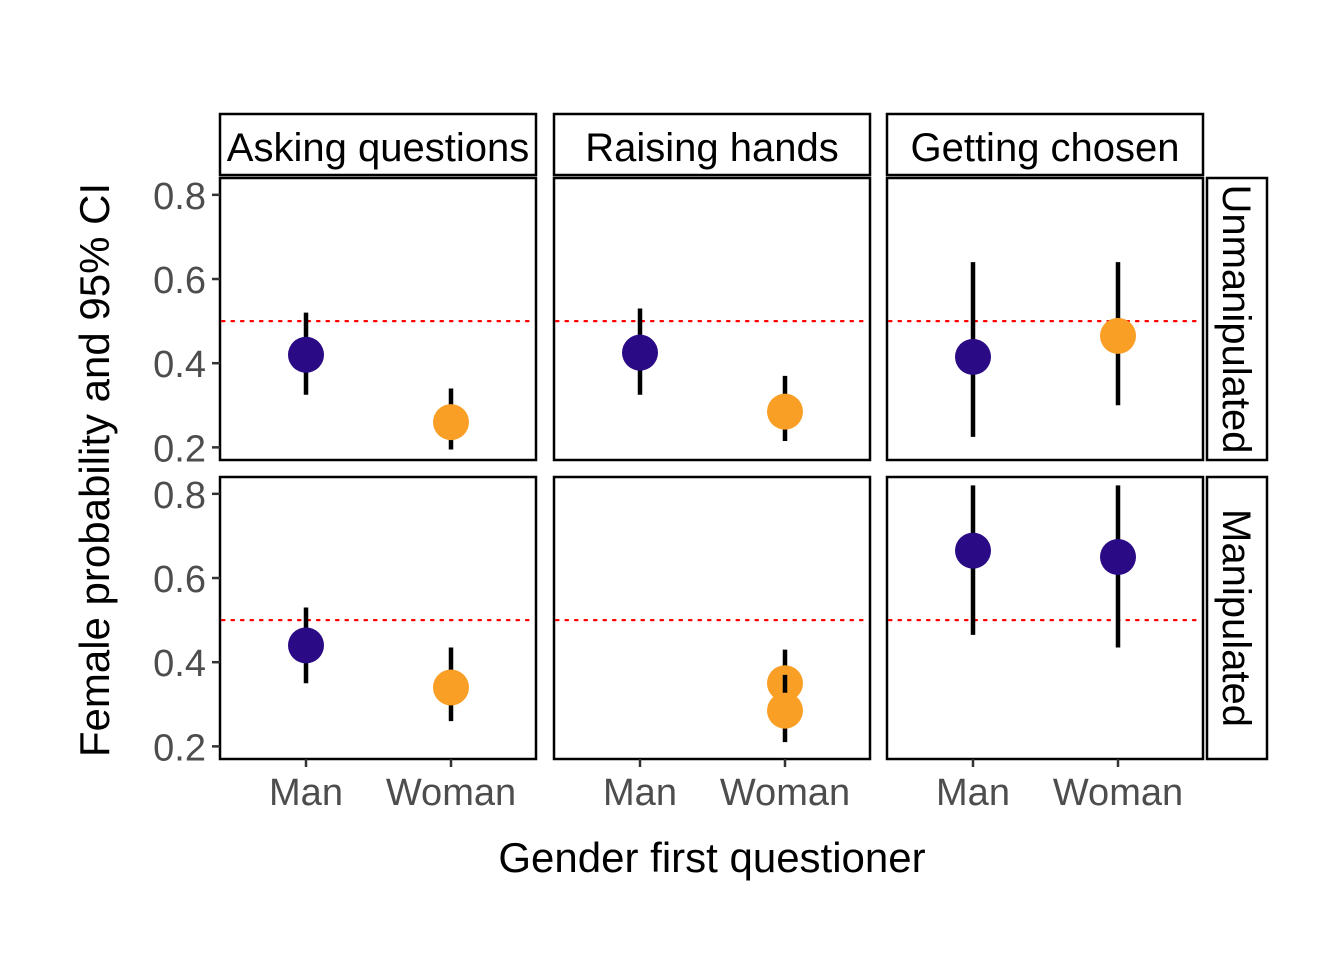 The height and width of the screenshot is (960, 1344). What do you see at coordinates (378, 148) in the screenshot?
I see `facet-strip-label: Asking questions` at bounding box center [378, 148].